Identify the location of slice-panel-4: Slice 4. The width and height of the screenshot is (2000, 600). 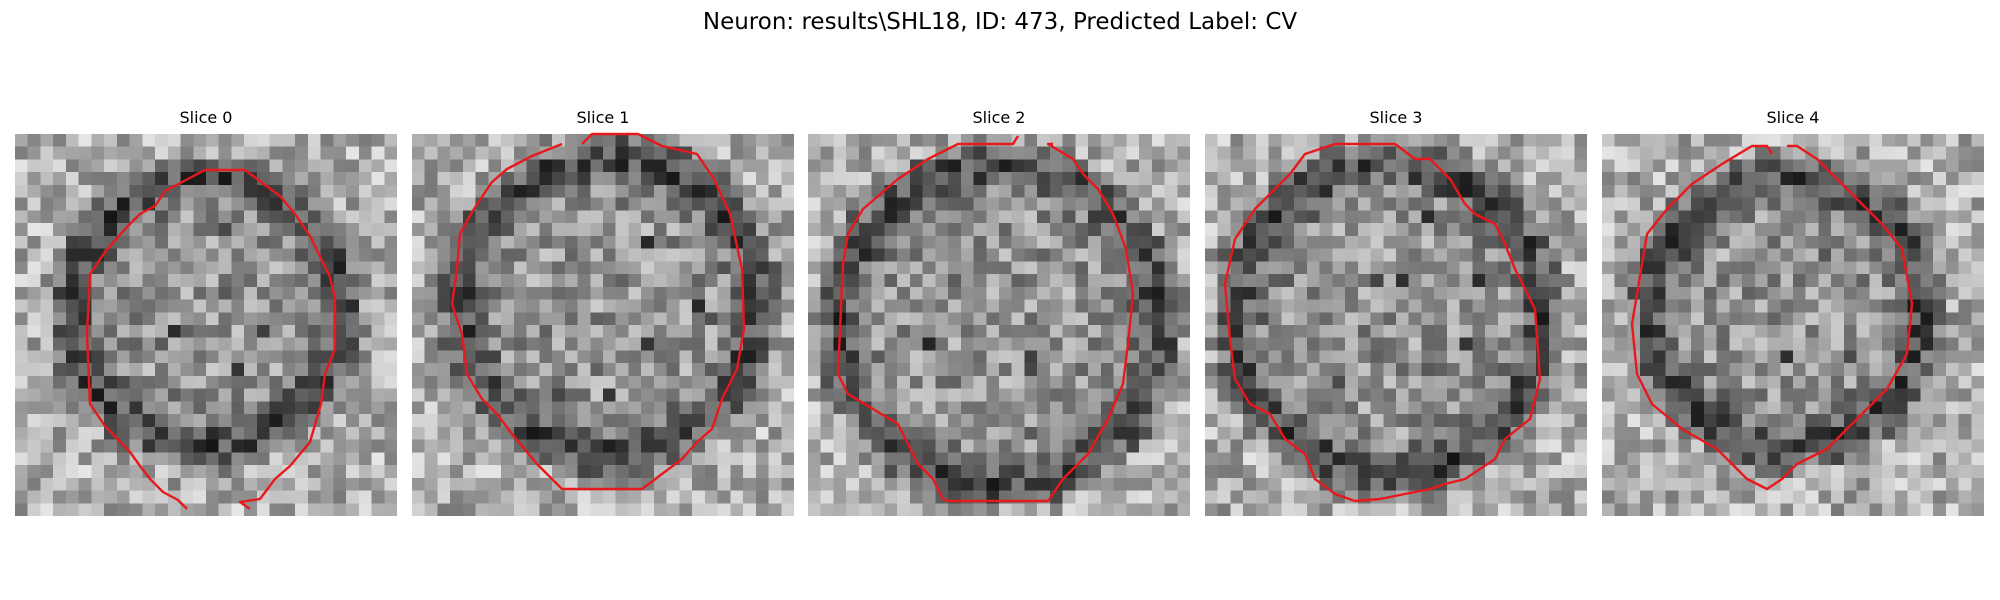
(1793, 312).